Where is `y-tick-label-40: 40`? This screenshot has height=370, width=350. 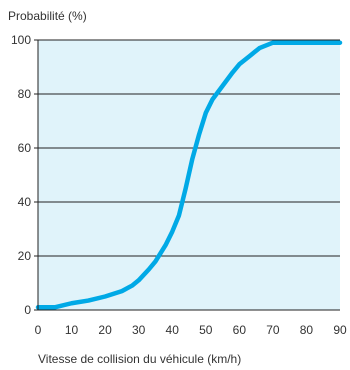
y-tick-label-40: 40 is located at coordinates (25, 202).